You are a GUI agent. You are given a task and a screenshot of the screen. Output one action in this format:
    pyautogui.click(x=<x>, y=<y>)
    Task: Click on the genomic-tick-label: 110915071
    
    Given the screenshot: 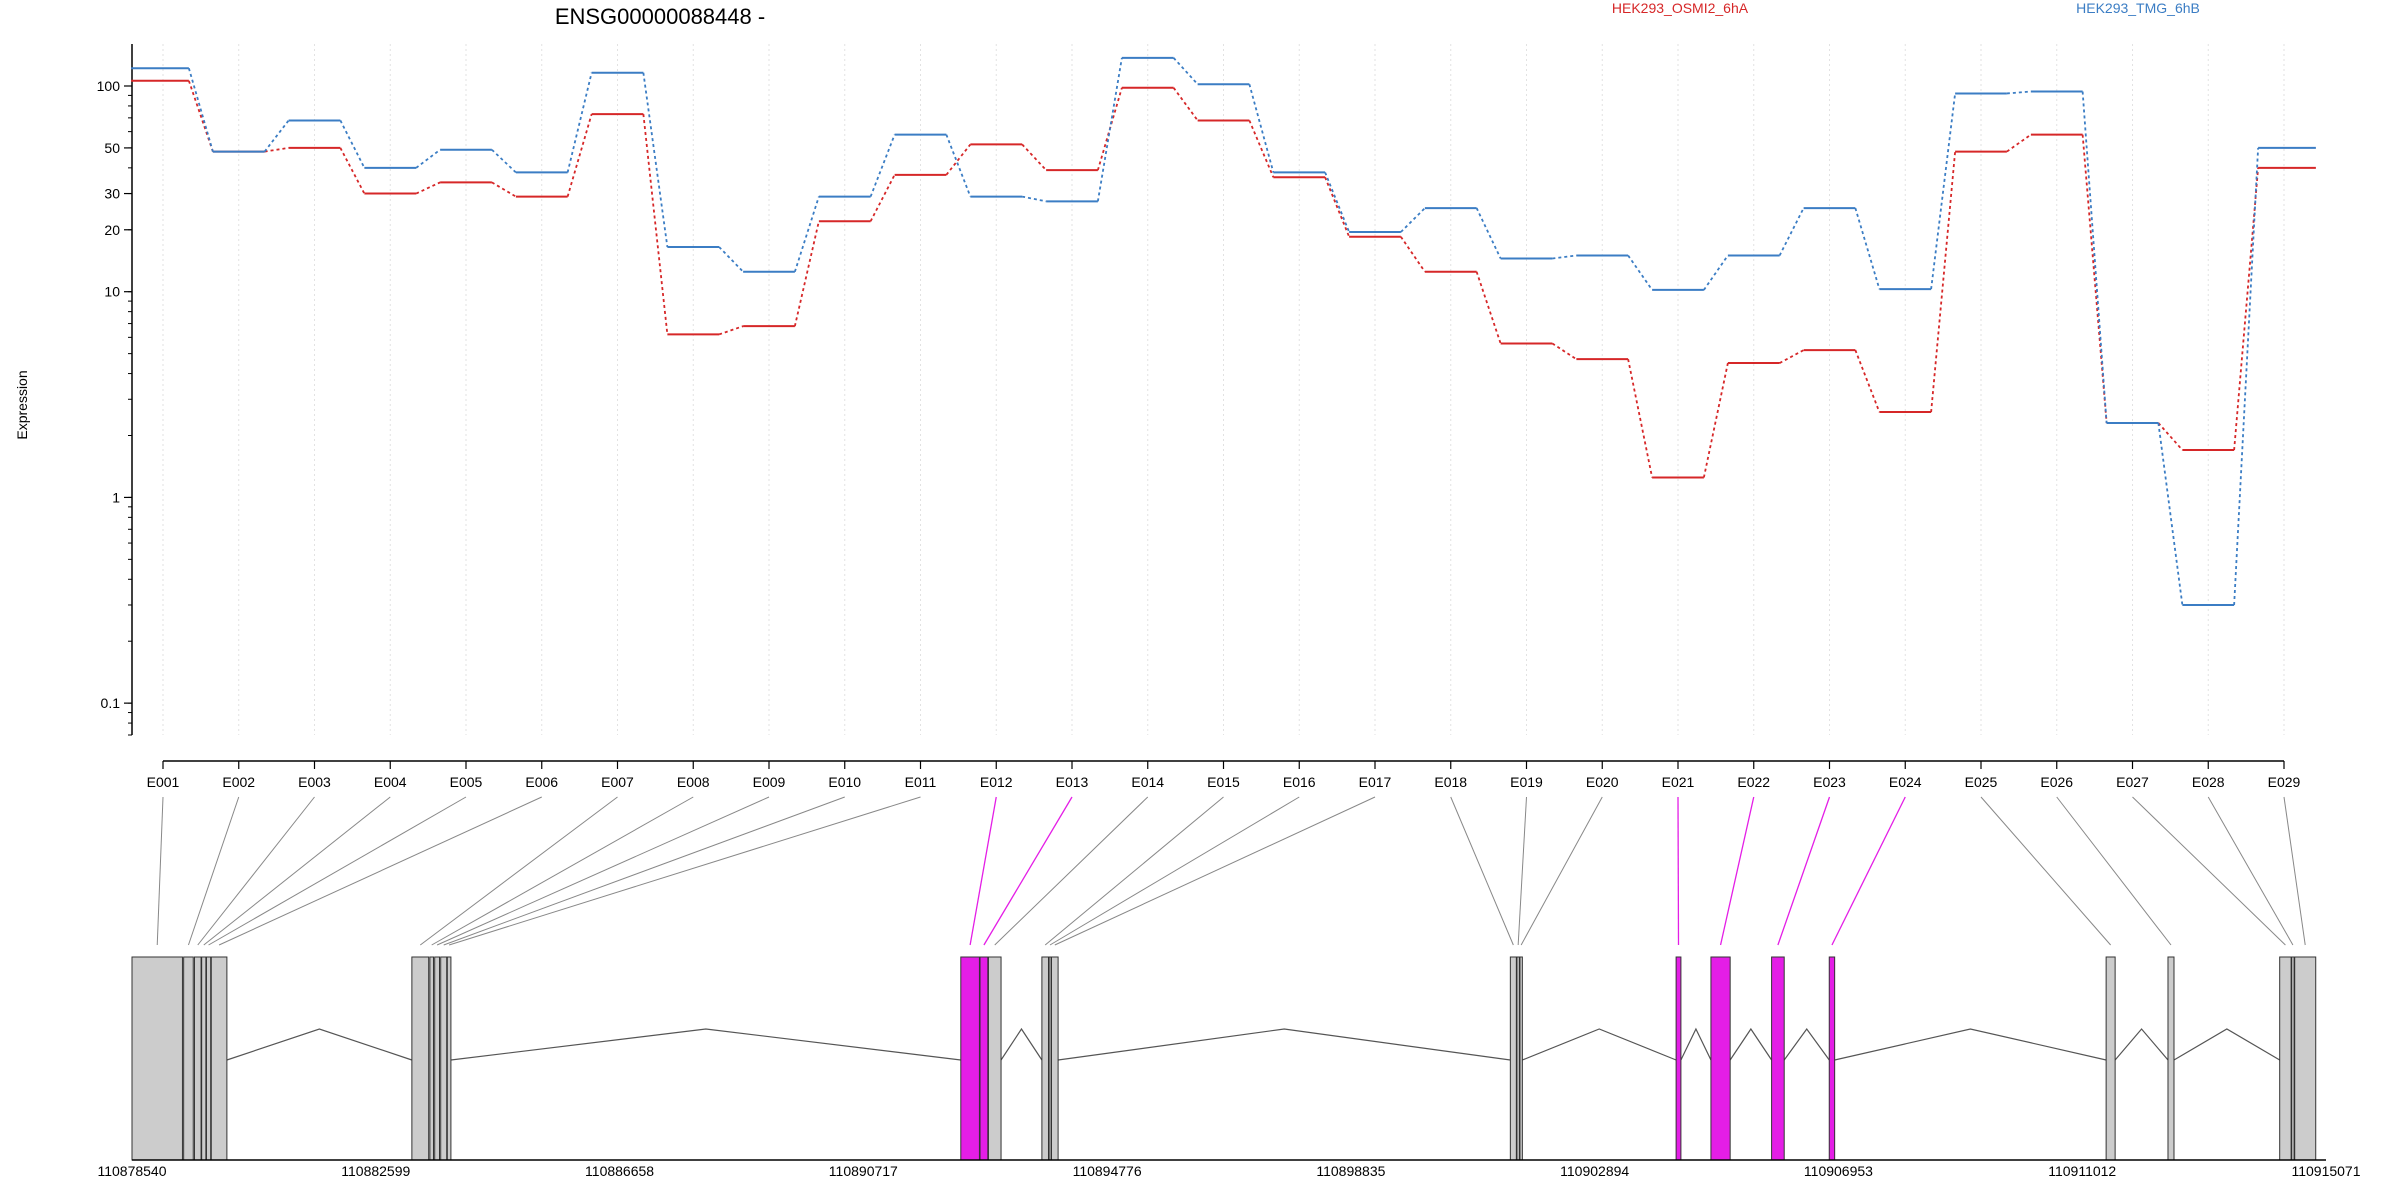 What is the action you would take?
    pyautogui.click(x=2325, y=1171)
    